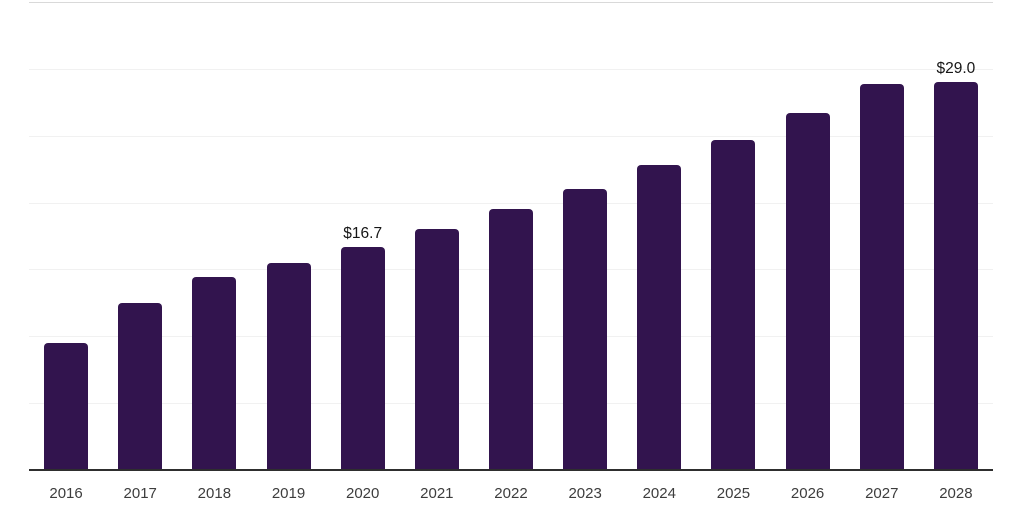  What do you see at coordinates (956, 69) in the screenshot?
I see `value-label-2028: $29.0` at bounding box center [956, 69].